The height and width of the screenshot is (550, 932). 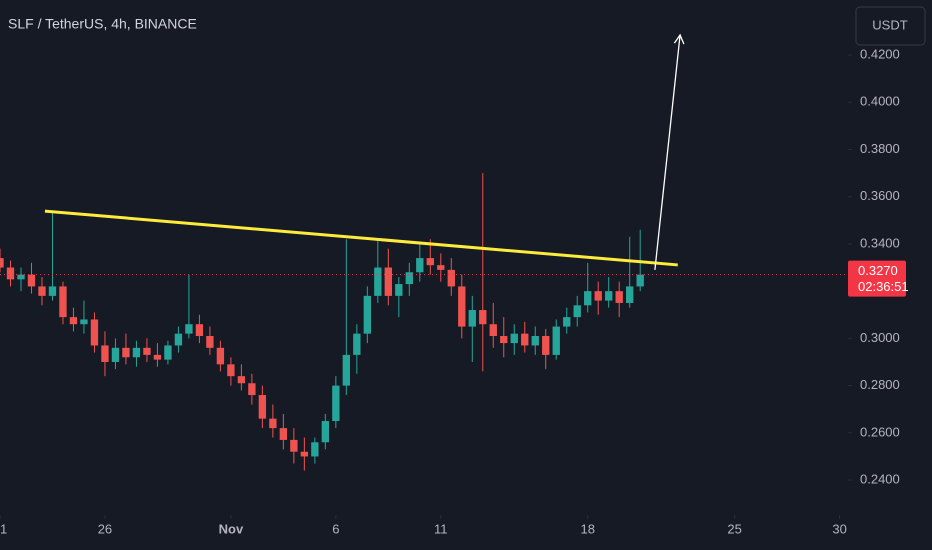 I want to click on x-tick-label: 21, so click(x=3, y=528).